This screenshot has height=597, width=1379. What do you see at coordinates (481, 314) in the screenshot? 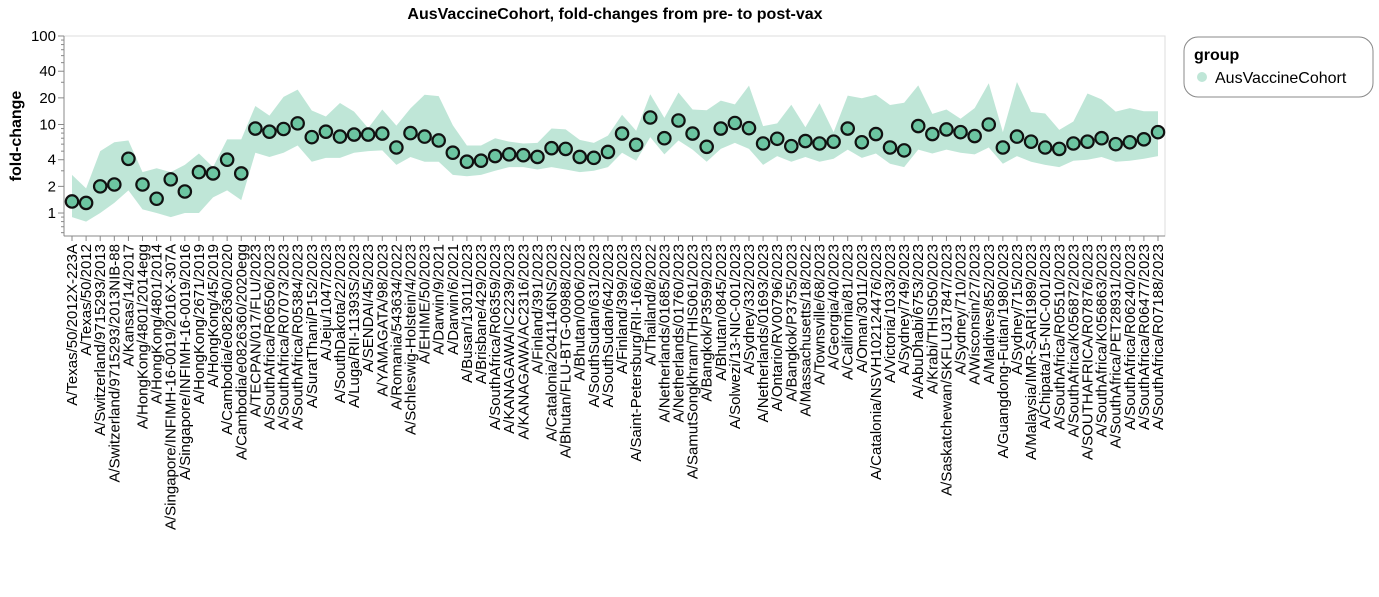
I see `x-tick-label: A/Brisbane/429/2023` at bounding box center [481, 314].